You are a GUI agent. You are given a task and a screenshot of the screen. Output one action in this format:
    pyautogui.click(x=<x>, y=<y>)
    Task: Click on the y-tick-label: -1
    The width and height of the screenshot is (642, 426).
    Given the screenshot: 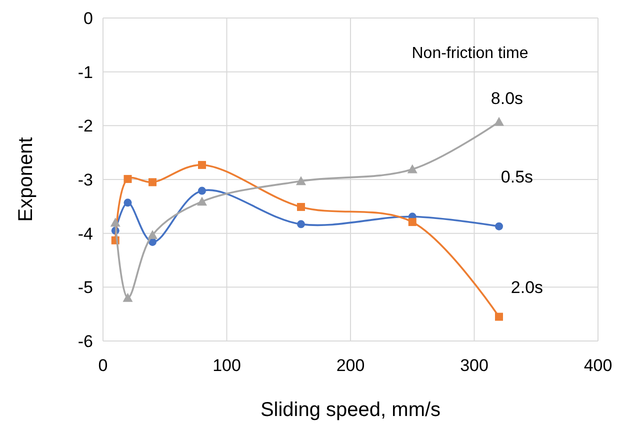 What is the action you would take?
    pyautogui.click(x=85, y=72)
    